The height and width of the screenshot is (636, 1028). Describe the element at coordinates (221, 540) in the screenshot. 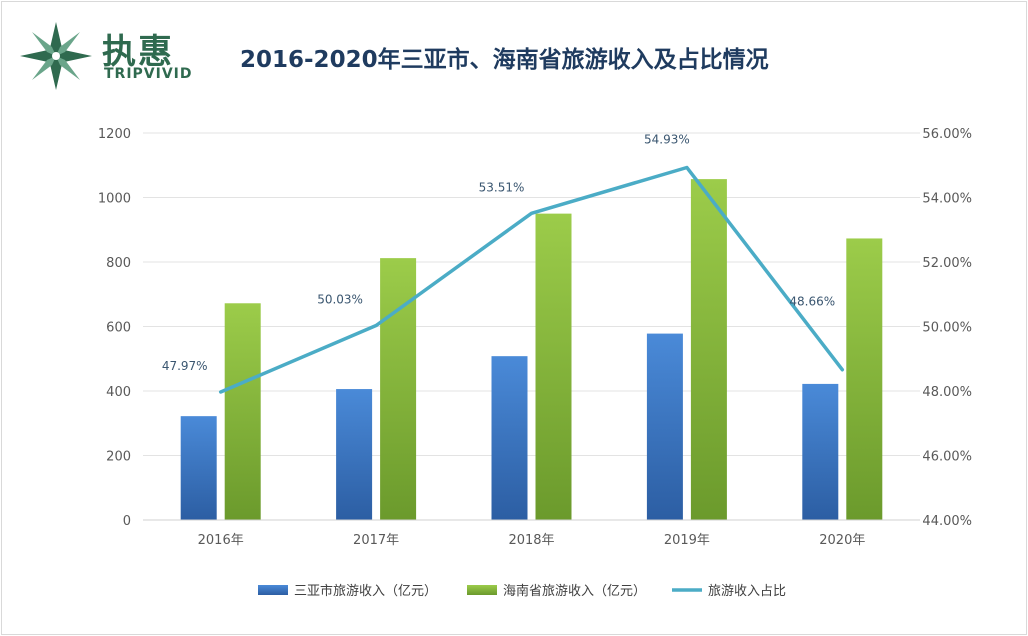

I see `x-tick-label: 2016年` at that location.